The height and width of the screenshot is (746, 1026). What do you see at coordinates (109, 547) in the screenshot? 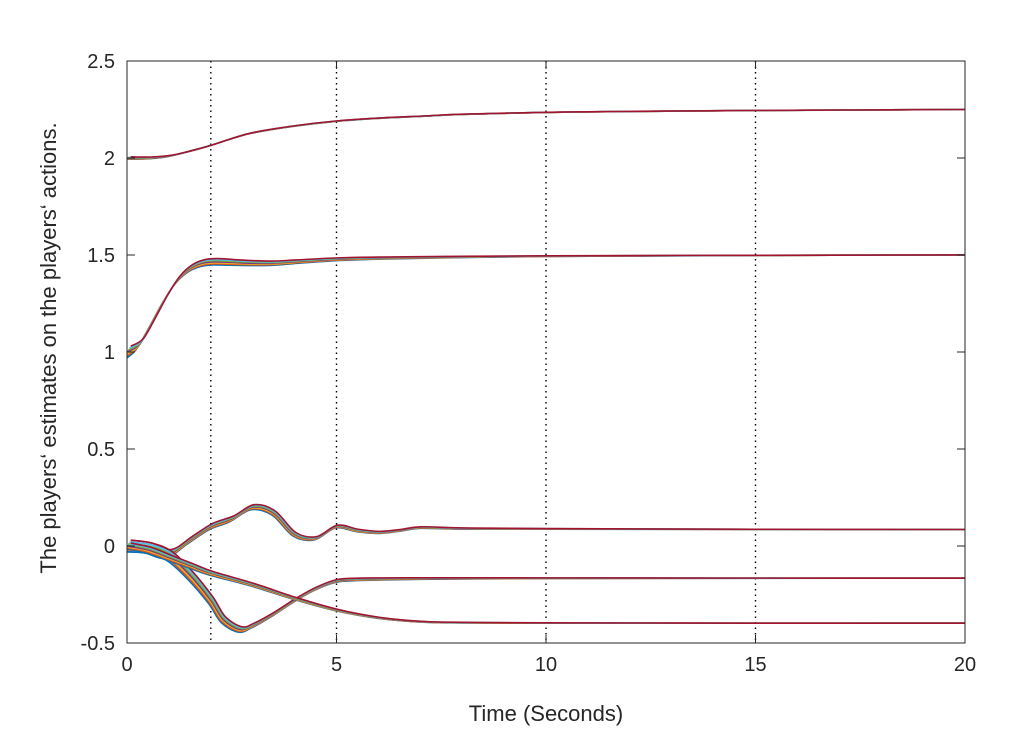
I see `y-tick-label: 0` at bounding box center [109, 547].